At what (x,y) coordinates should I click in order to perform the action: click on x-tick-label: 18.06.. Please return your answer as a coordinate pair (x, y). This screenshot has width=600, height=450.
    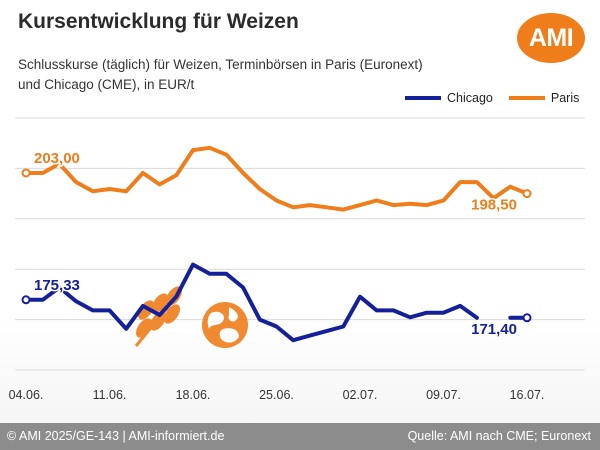
    Looking at the image, I should click on (193, 395).